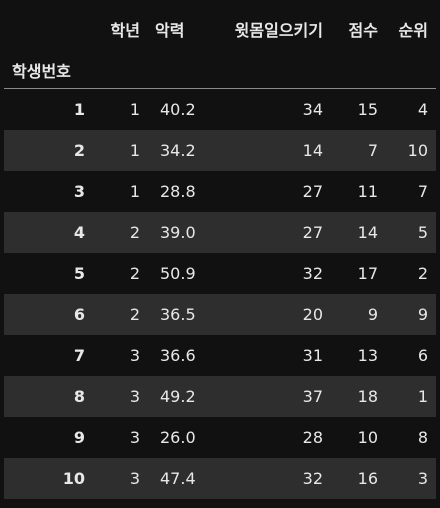  I want to click on row-index: 3, so click(79, 191).